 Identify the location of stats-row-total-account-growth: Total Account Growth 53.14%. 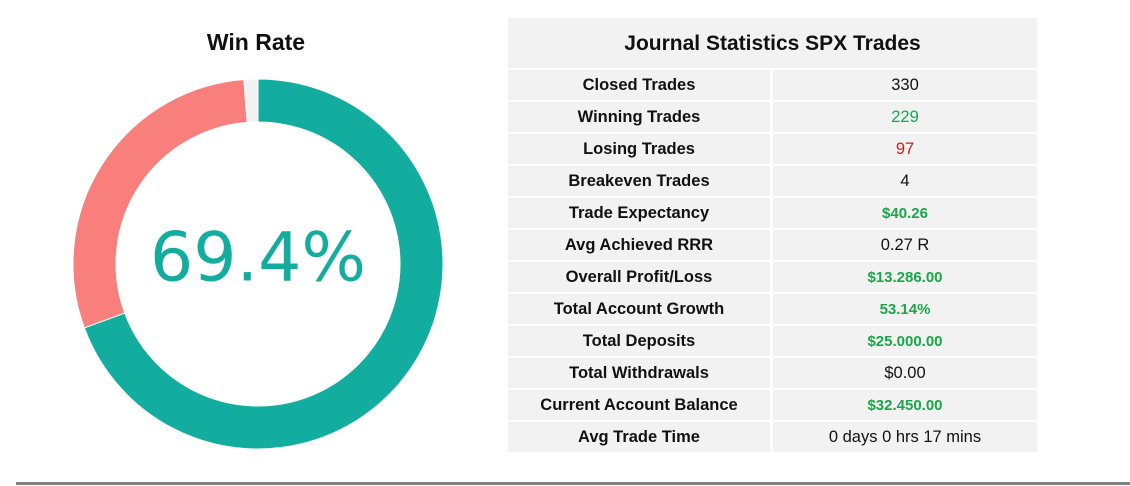
(772, 308).